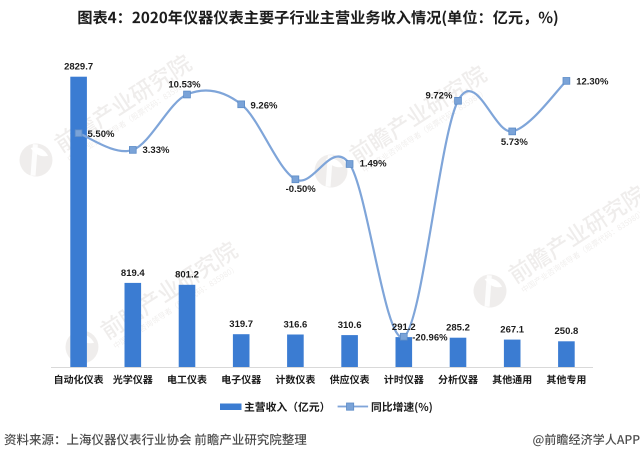  I want to click on svg-text: 819.4, so click(133, 273).